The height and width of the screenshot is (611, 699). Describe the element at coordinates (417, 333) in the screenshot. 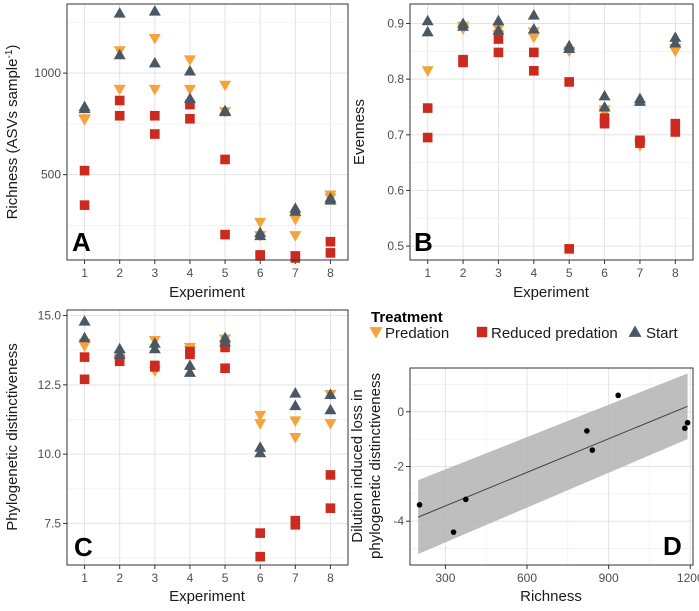

I see `legend-label-predation: Predation` at that location.